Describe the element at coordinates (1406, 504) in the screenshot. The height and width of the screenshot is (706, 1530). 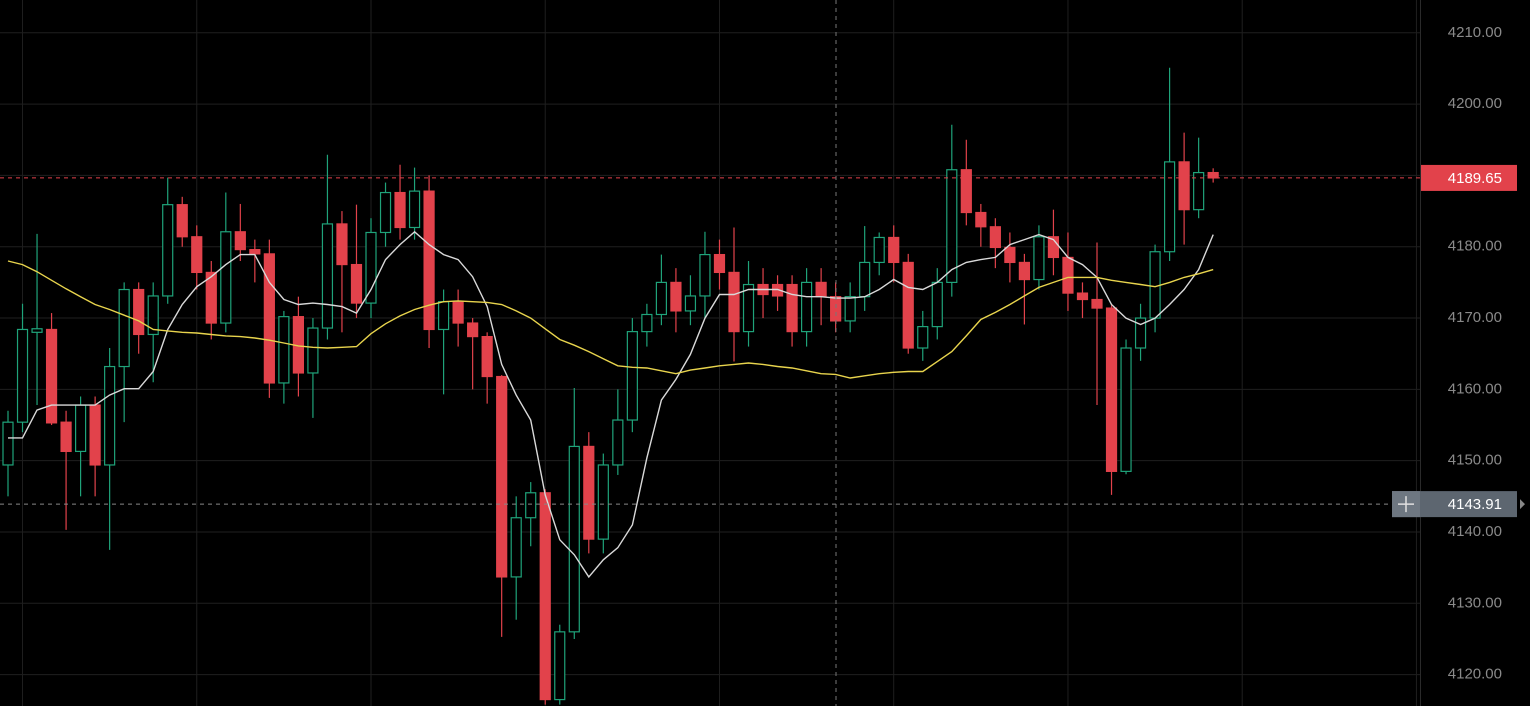
I see `plus-icon` at that location.